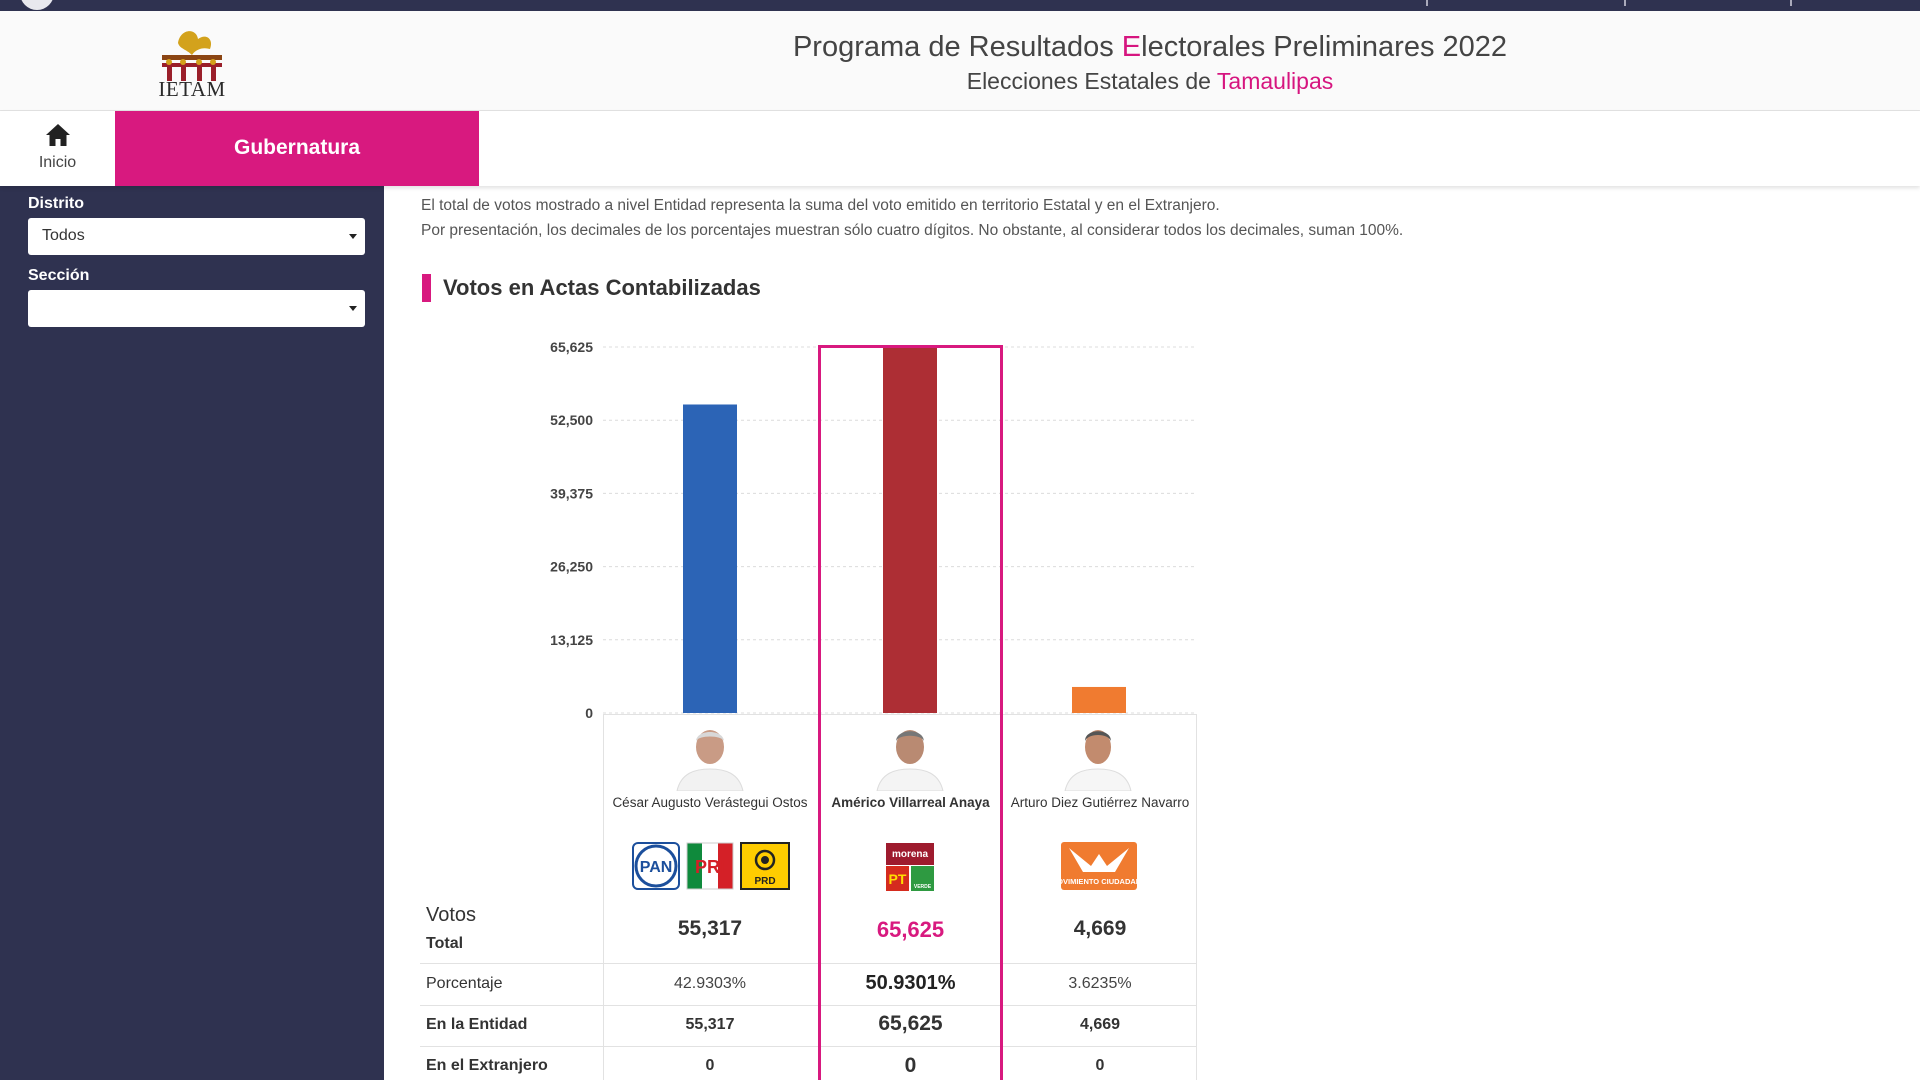 This screenshot has width=1920, height=1080. I want to click on votes-bar-chart: 0 13,125 26,250 39,375 52,500 65,625, so click(873, 529).